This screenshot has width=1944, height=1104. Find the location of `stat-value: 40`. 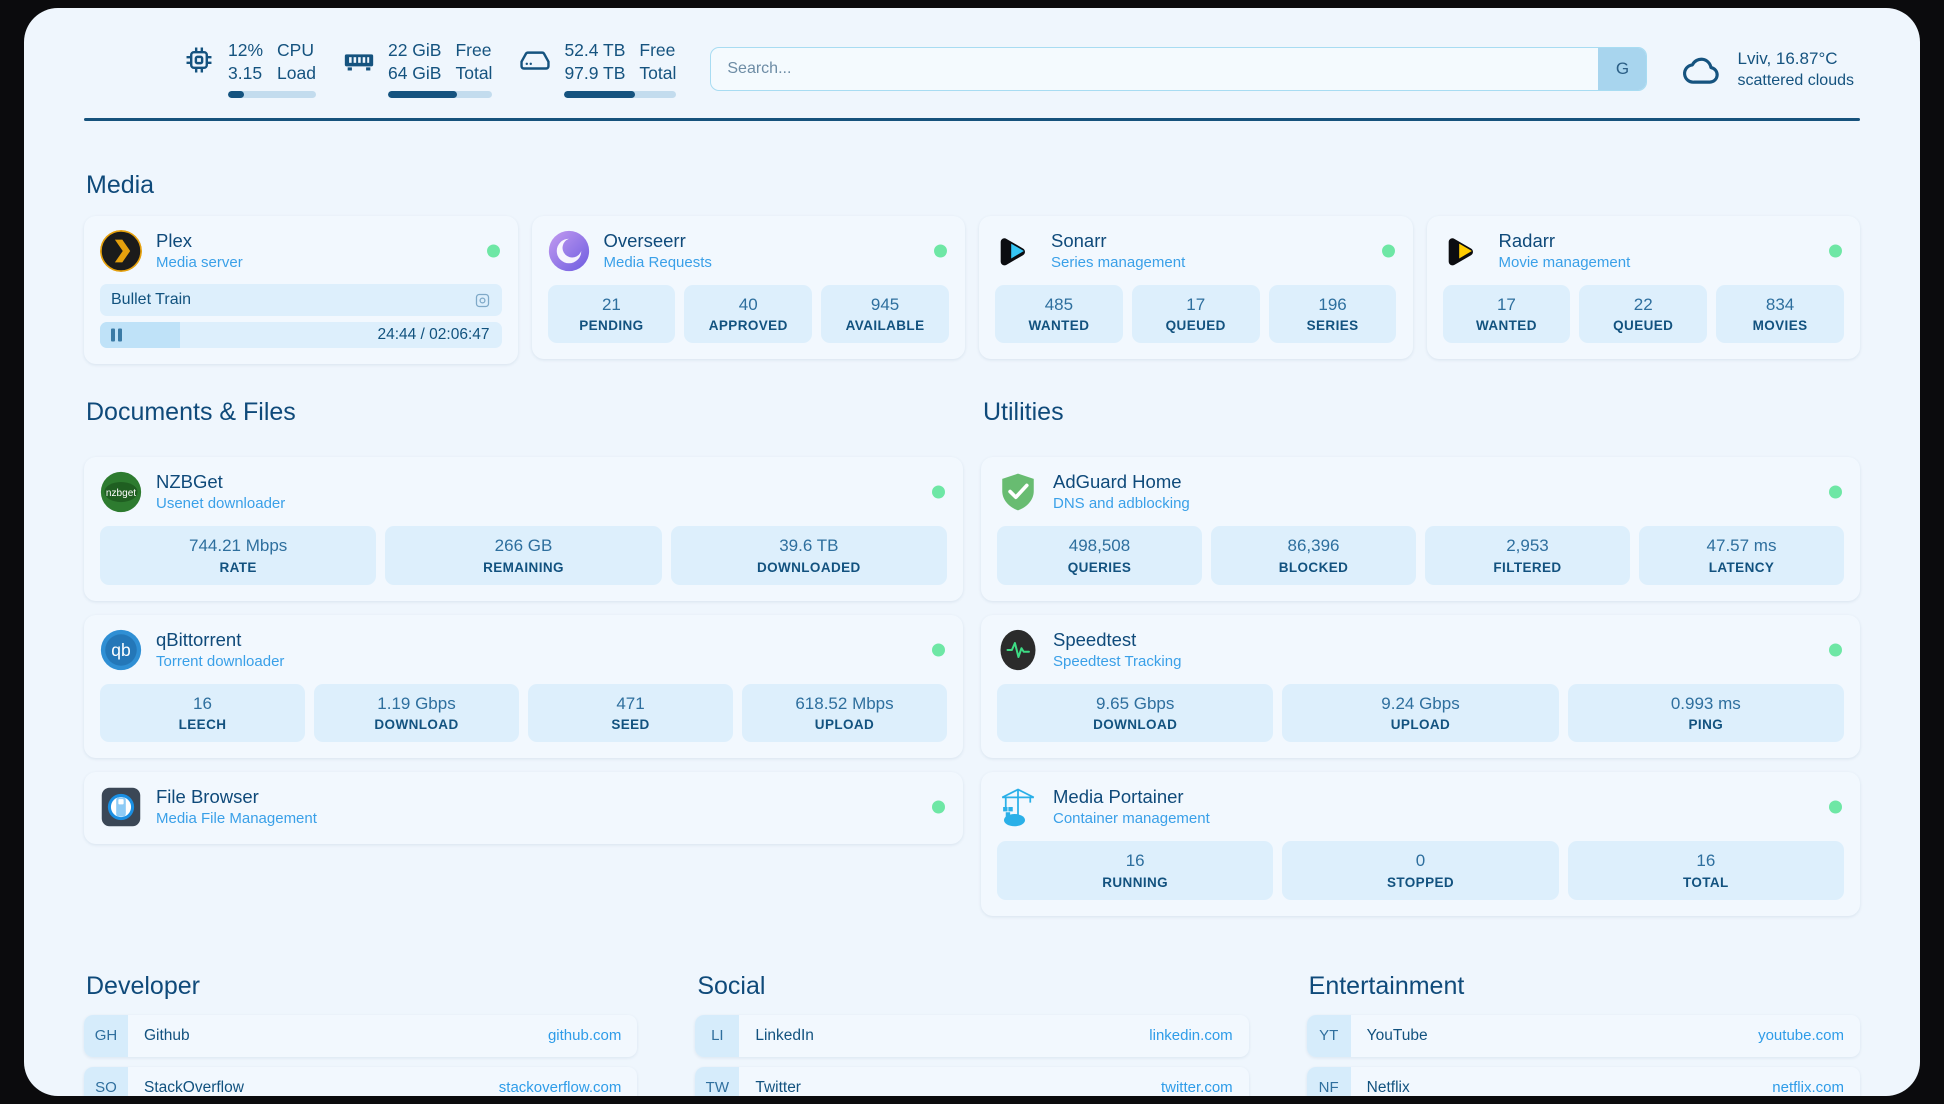

stat-value: 40 is located at coordinates (748, 305).